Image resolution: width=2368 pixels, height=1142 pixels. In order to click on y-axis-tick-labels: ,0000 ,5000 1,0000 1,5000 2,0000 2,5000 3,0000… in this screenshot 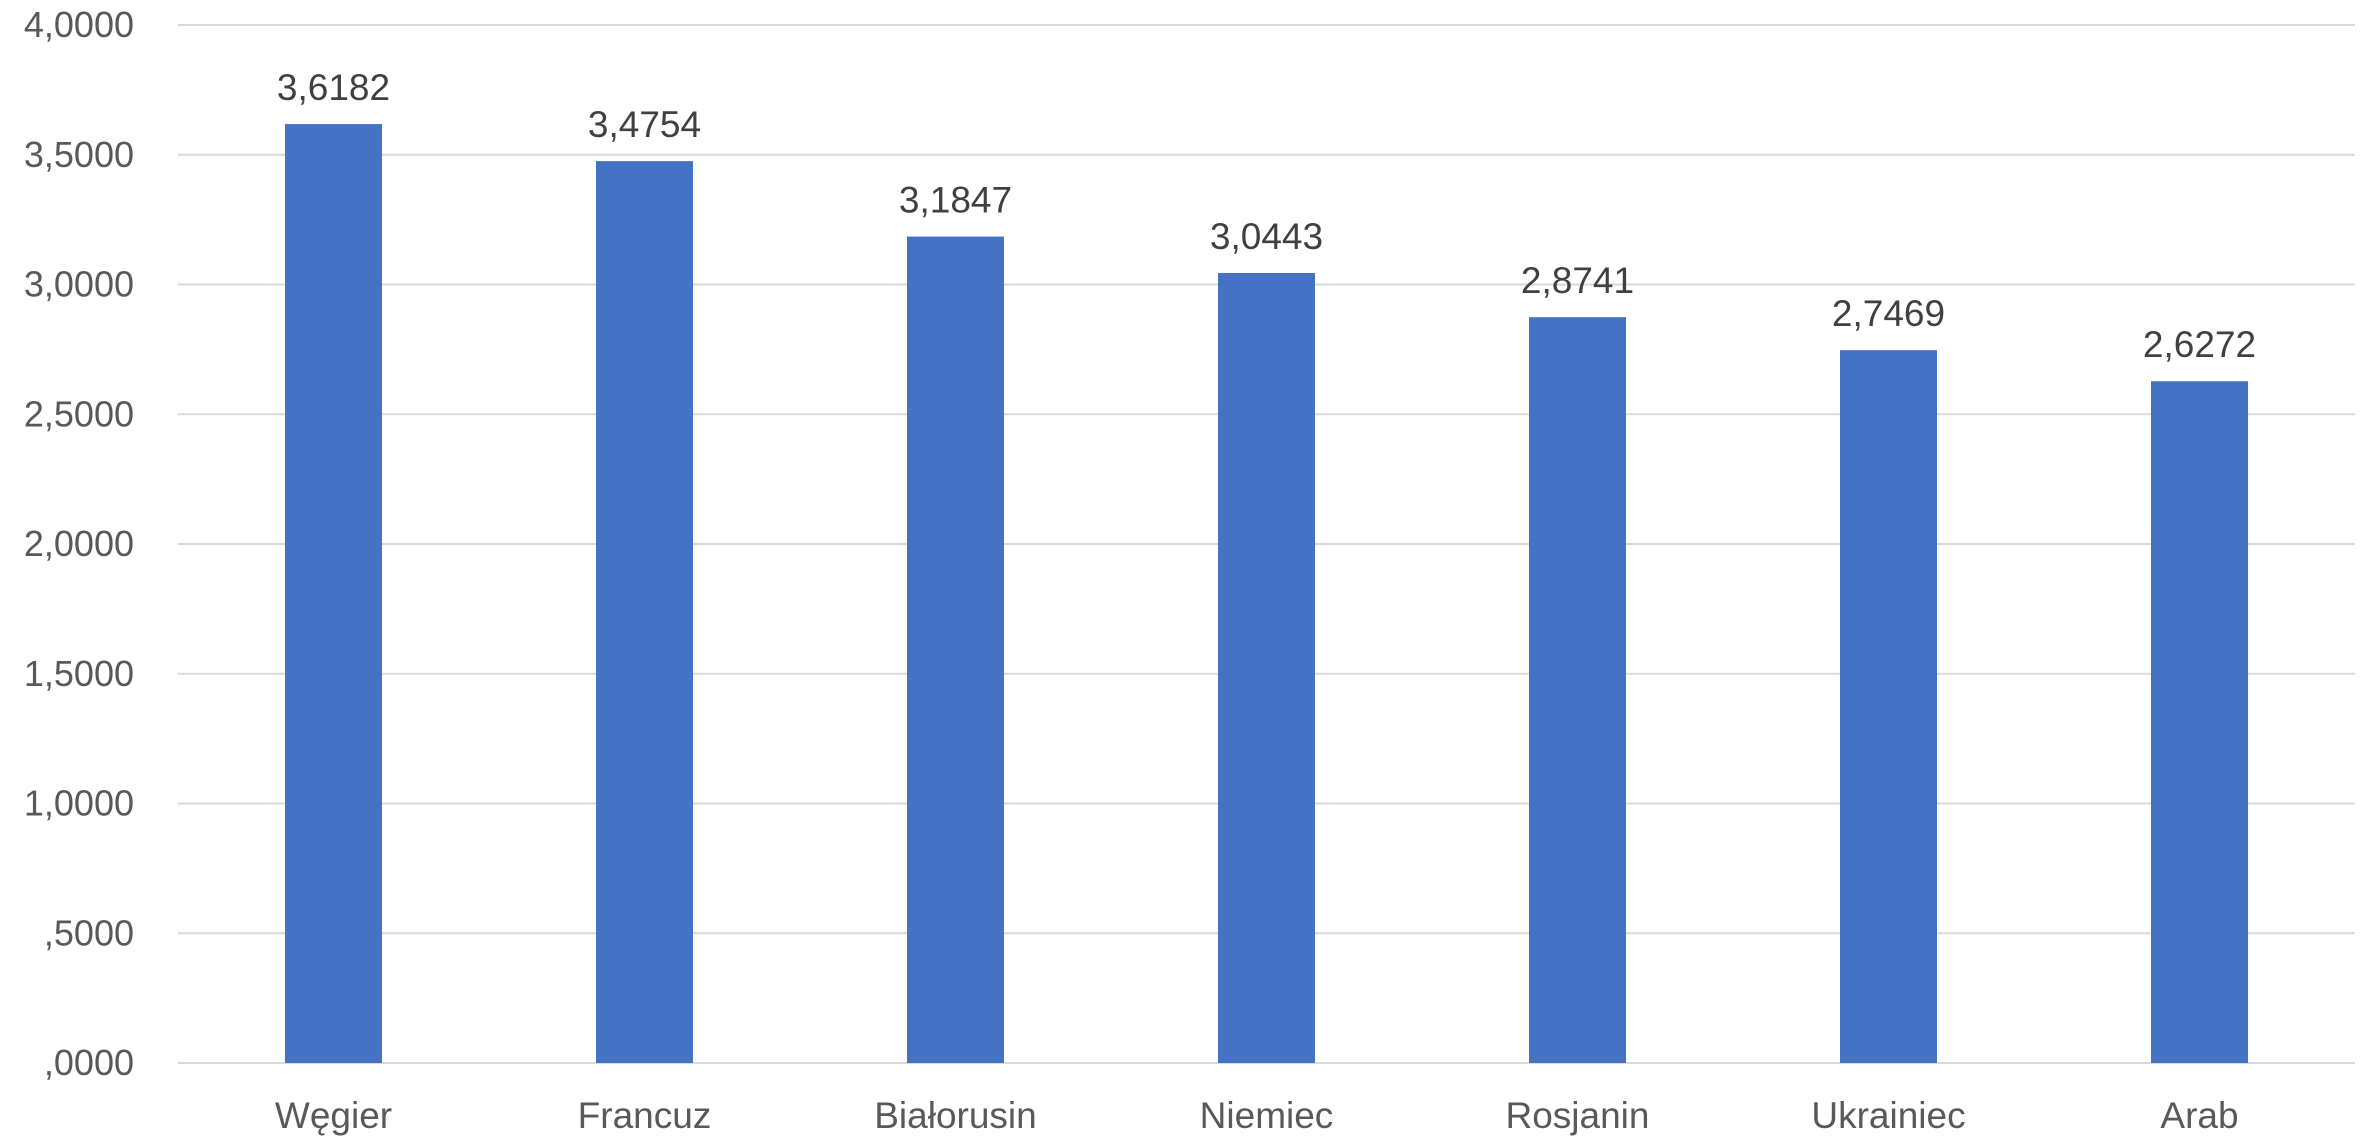, I will do `click(79, 543)`.